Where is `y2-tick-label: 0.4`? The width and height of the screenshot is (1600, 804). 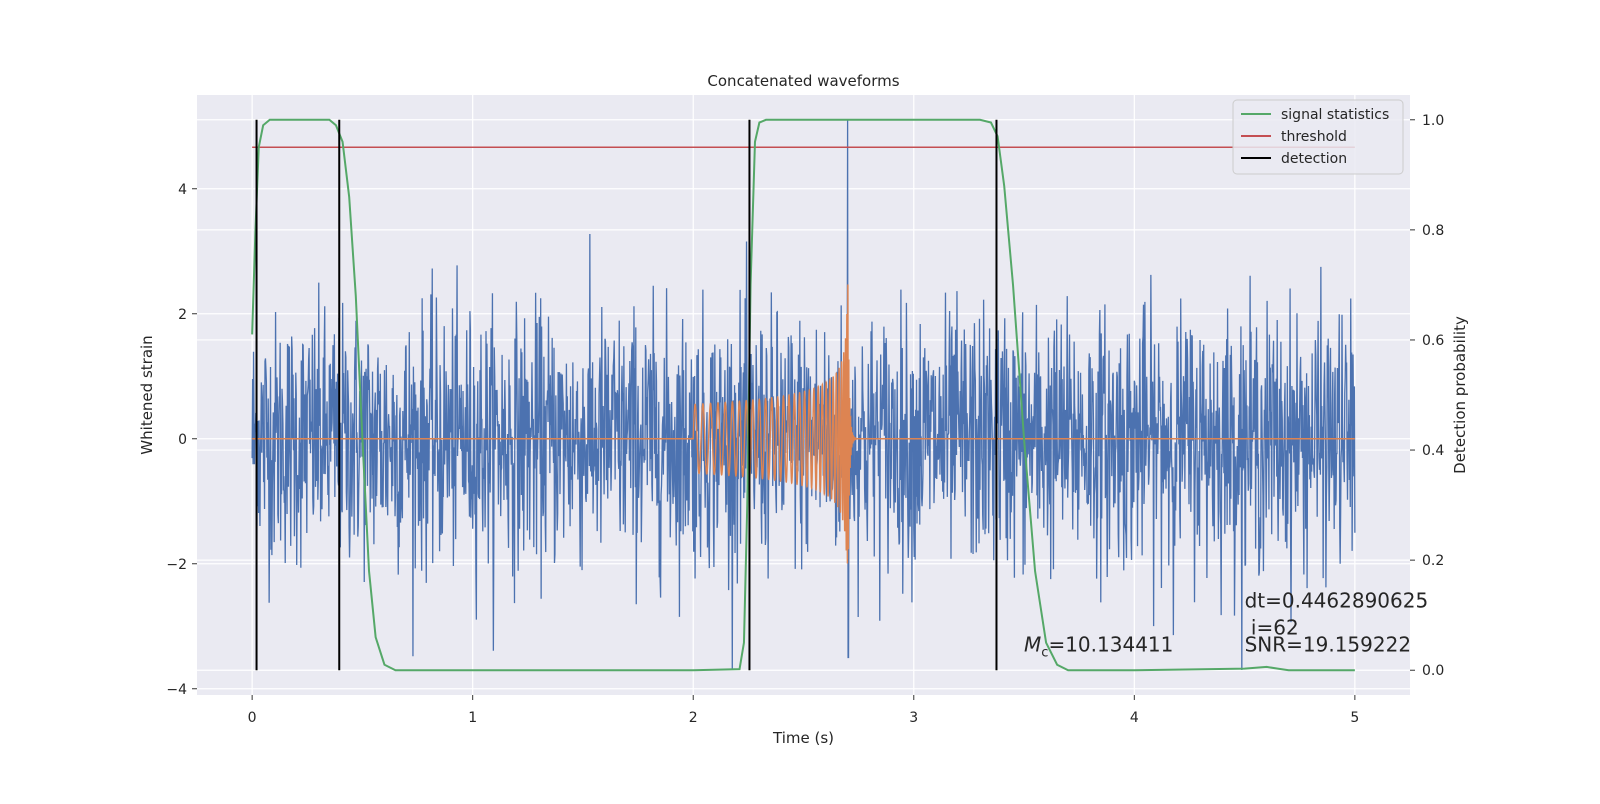
y2-tick-label: 0.4 is located at coordinates (1433, 451).